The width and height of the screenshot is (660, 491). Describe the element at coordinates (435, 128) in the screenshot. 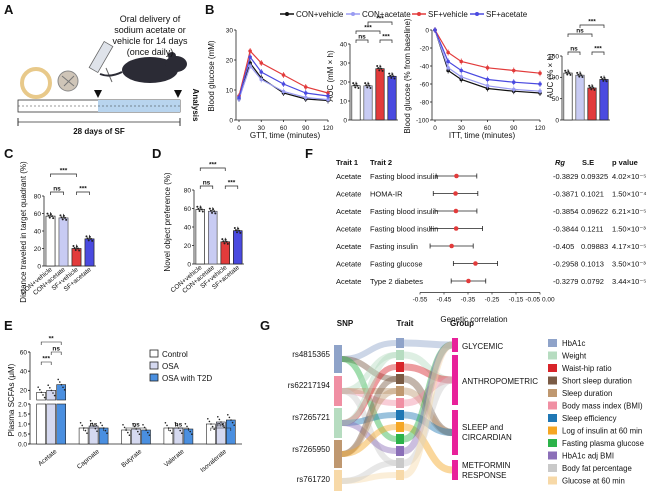

I see `itt-xtick-label: 0` at that location.